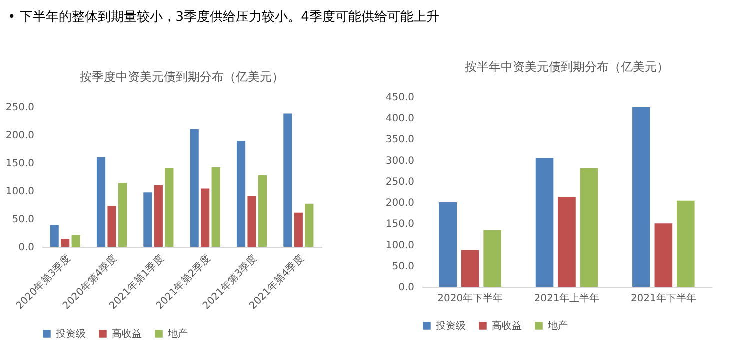 This screenshot has height=346, width=750. Describe the element at coordinates (567, 298) in the screenshot. I see `x-tick-label: 2021年上半年` at that location.